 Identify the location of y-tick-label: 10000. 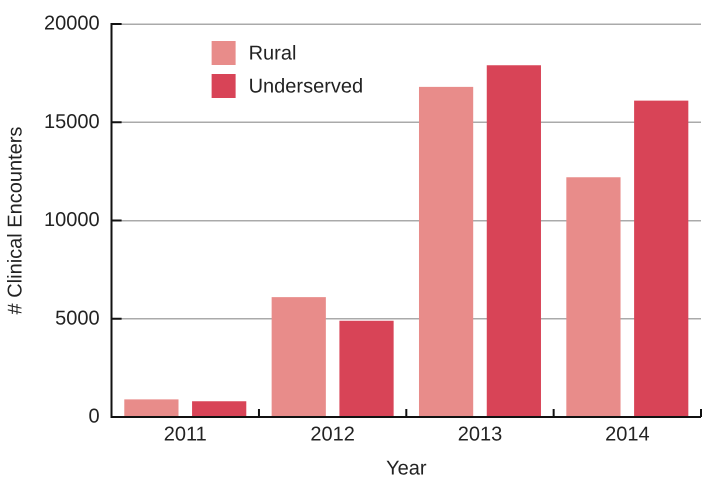
(72, 220).